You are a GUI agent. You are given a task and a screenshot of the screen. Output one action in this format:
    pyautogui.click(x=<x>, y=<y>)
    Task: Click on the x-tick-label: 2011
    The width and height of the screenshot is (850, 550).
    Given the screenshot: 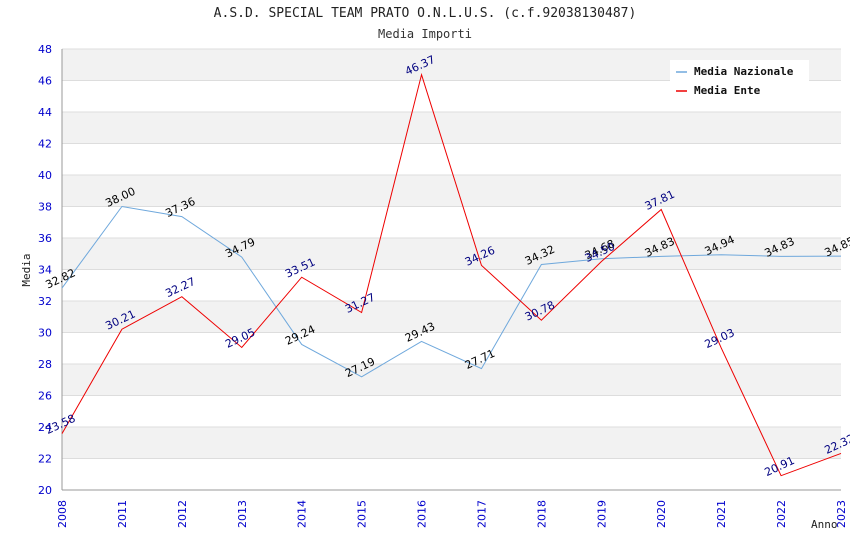 What is the action you would take?
    pyautogui.click(x=122, y=514)
    